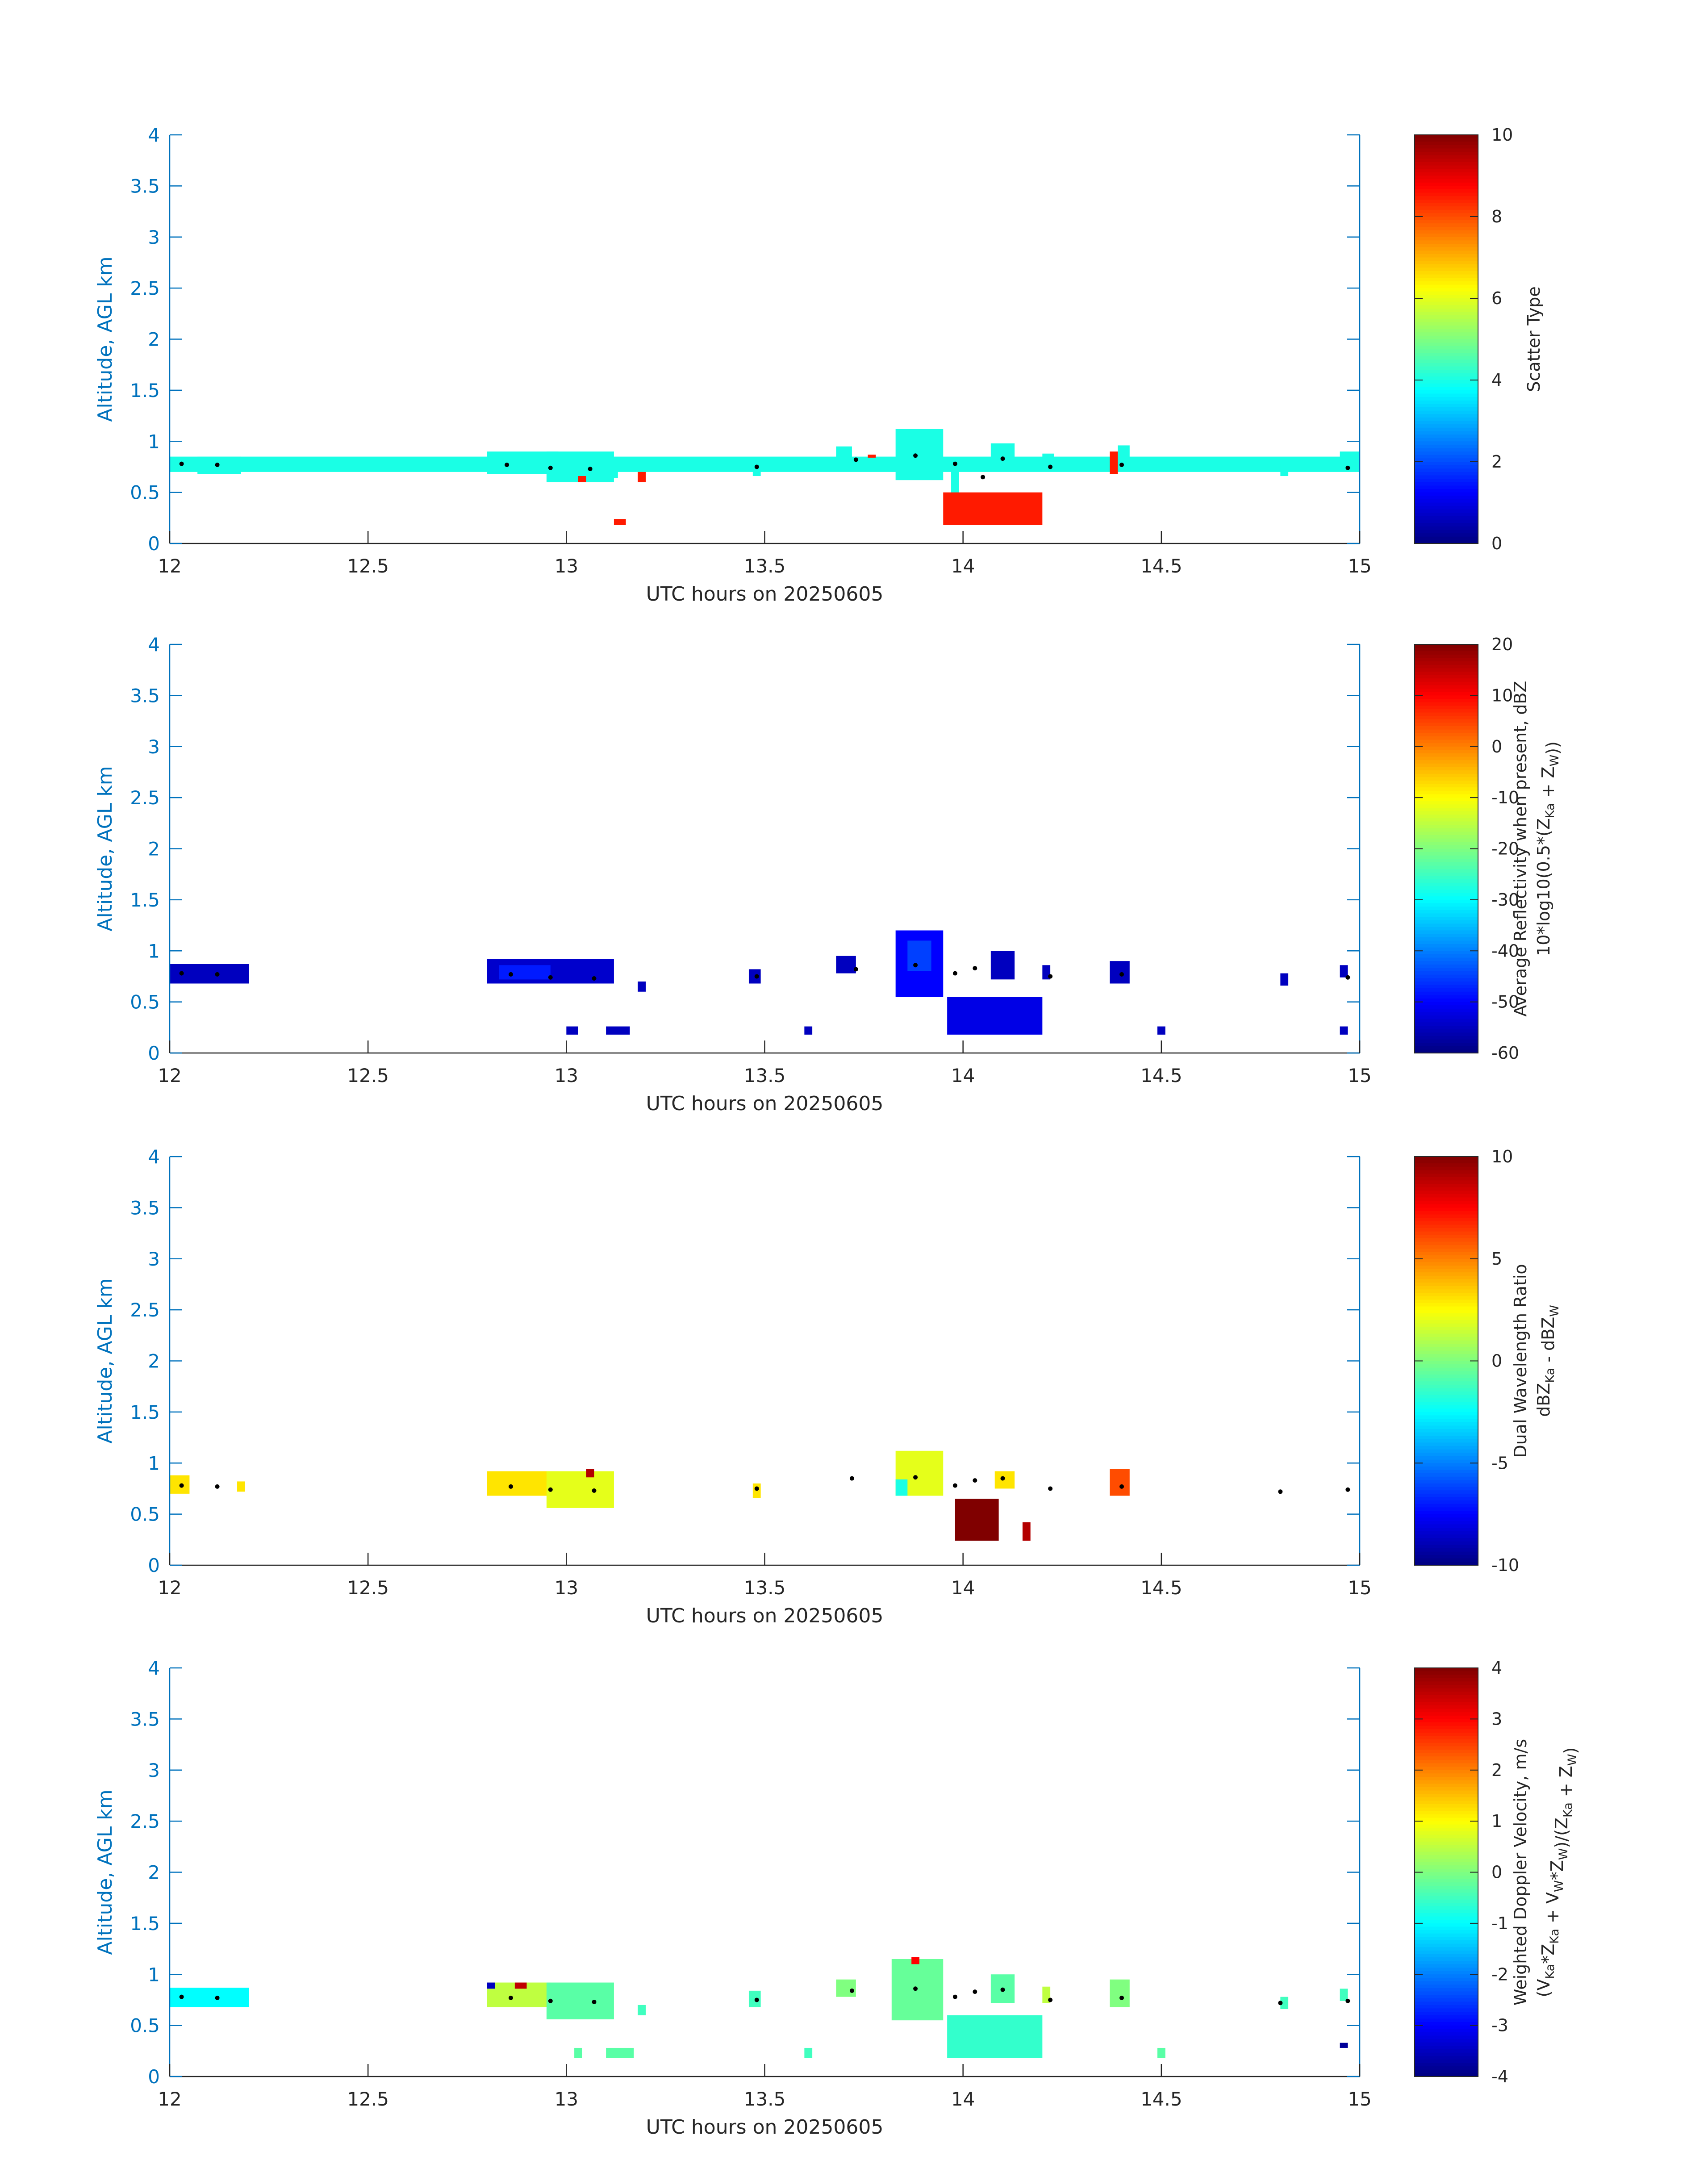  What do you see at coordinates (145, 288) in the screenshot?
I see `y-tick-label: 2.5` at bounding box center [145, 288].